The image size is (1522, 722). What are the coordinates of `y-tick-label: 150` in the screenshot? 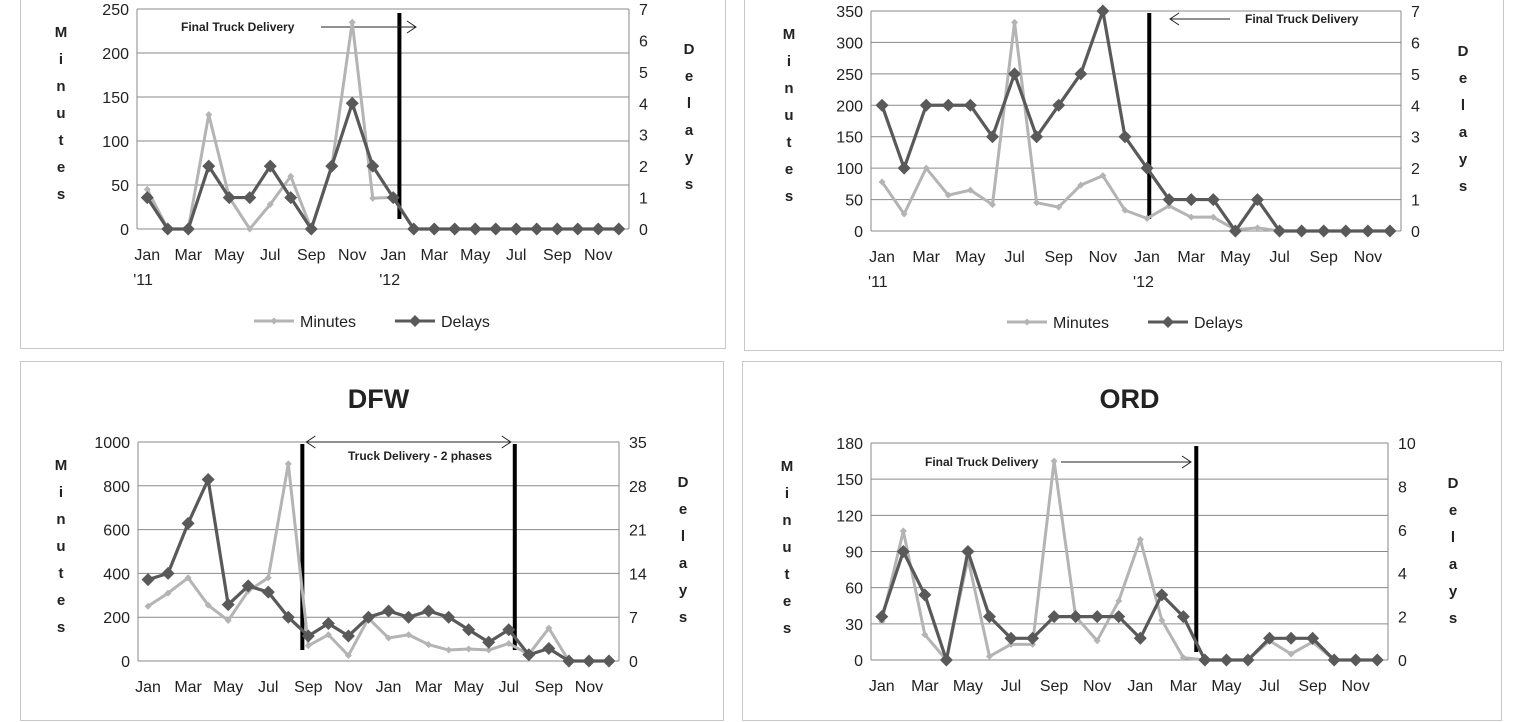 It's located at (849, 138).